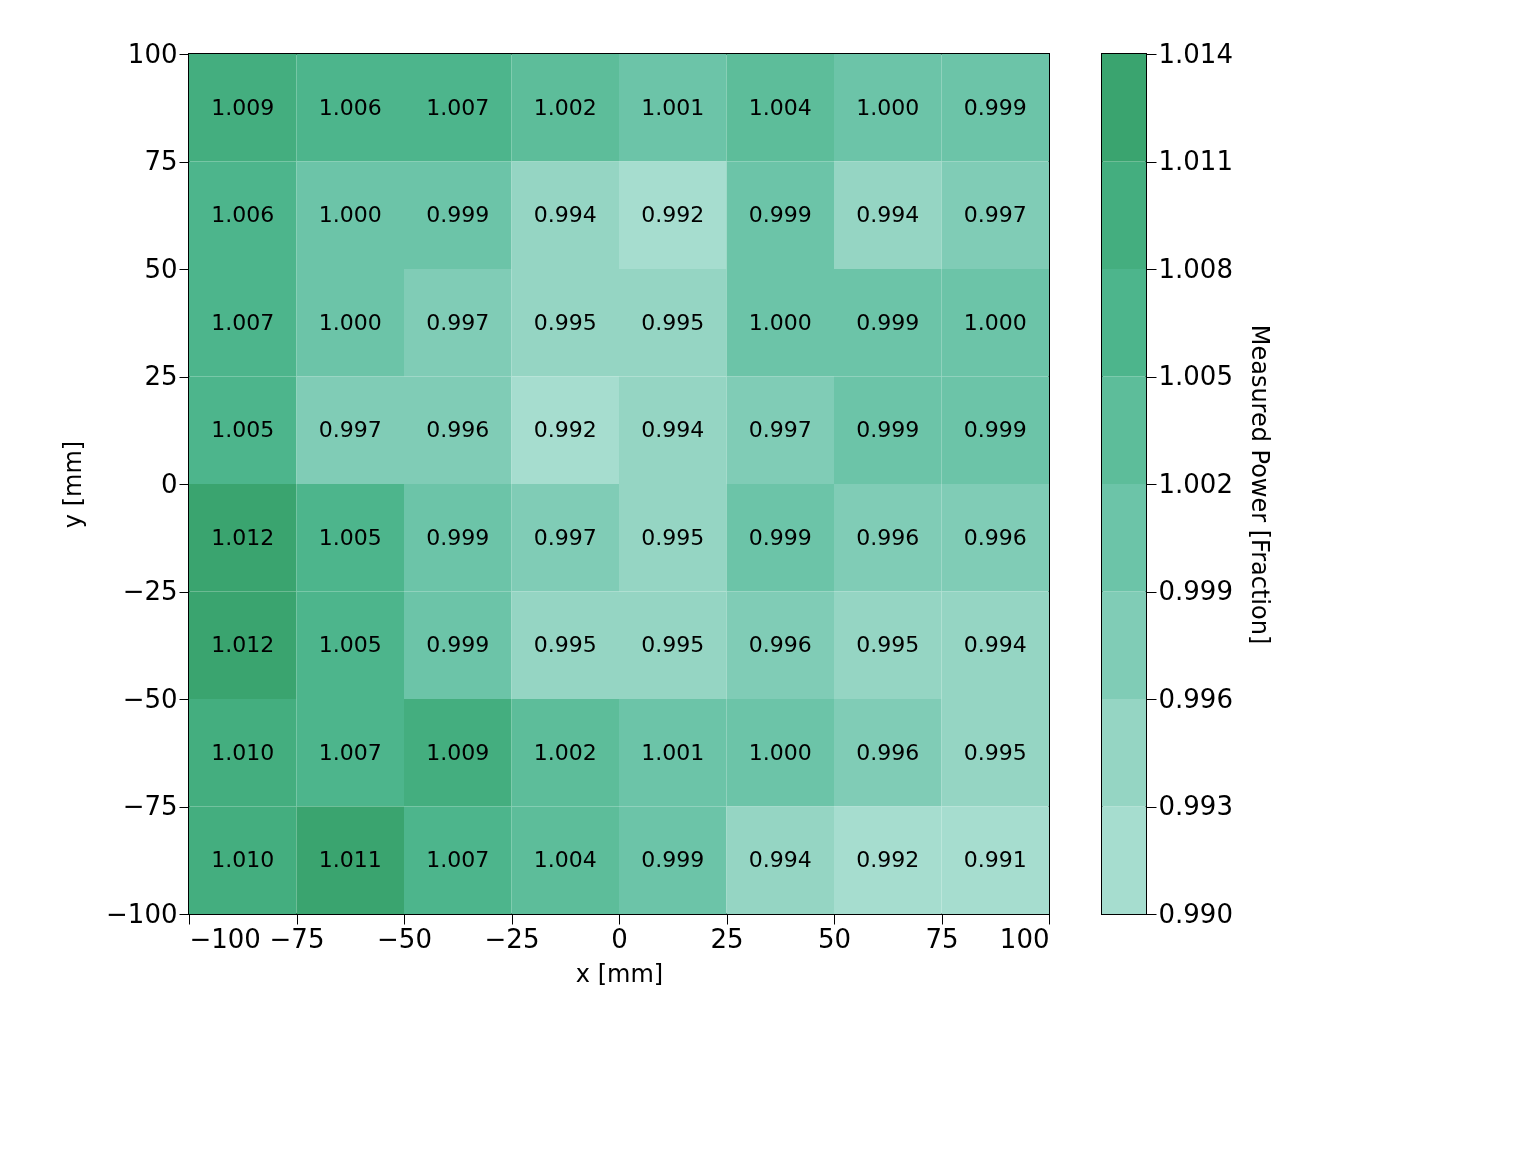 The width and height of the screenshot is (1536, 1152). Describe the element at coordinates (727, 938) in the screenshot. I see `x-tick-label: 25` at that location.